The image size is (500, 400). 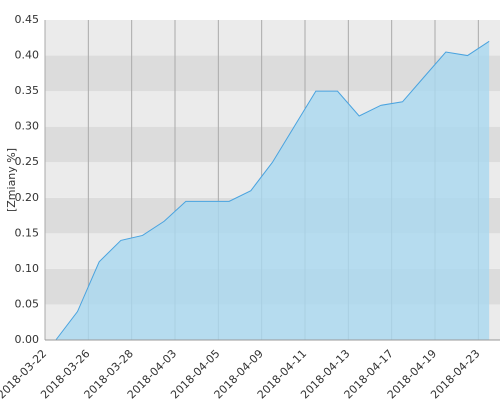 What do you see at coordinates (27, 90) in the screenshot?
I see `y-tick-label: 0.35` at bounding box center [27, 90].